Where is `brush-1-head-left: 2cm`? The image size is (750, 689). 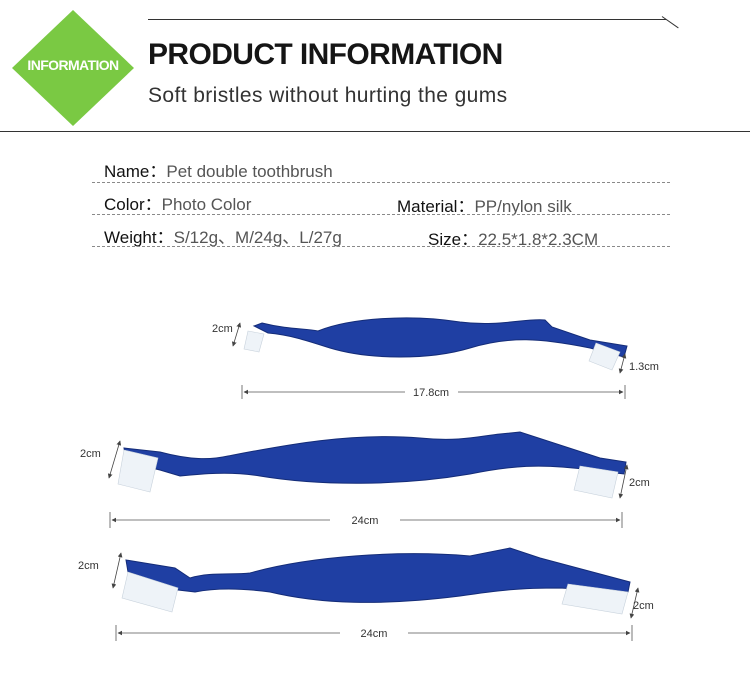 brush-1-head-left: 2cm is located at coordinates (222, 329).